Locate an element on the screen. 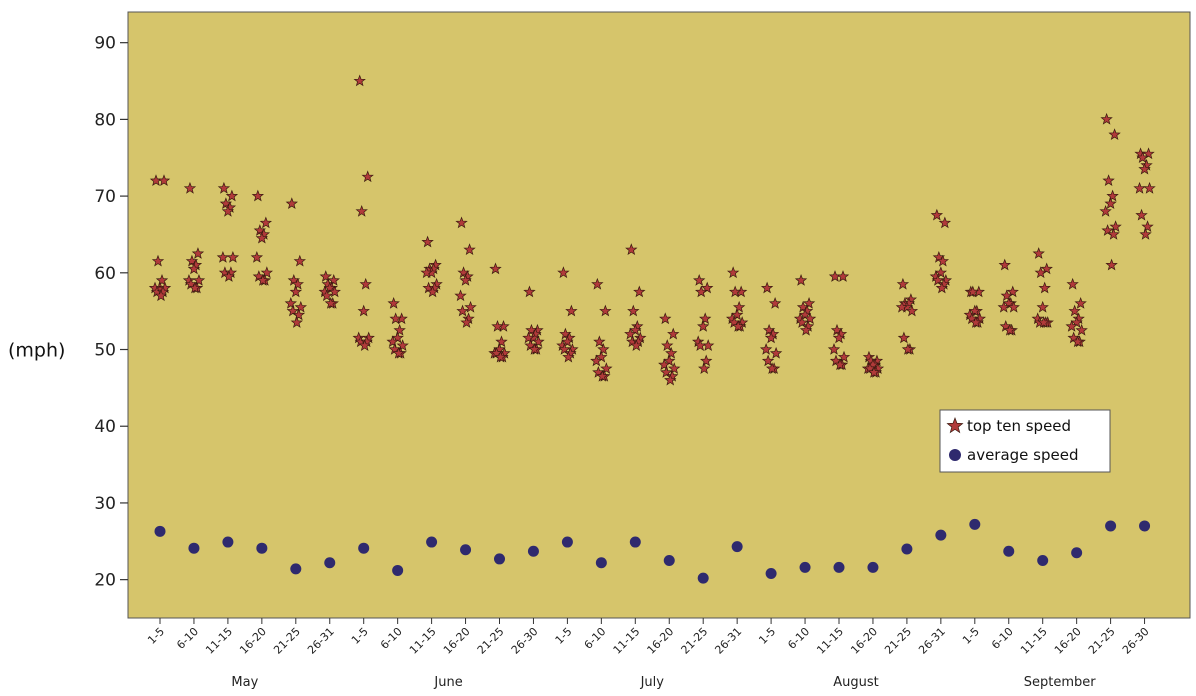  month-label: May is located at coordinates (244, 682).